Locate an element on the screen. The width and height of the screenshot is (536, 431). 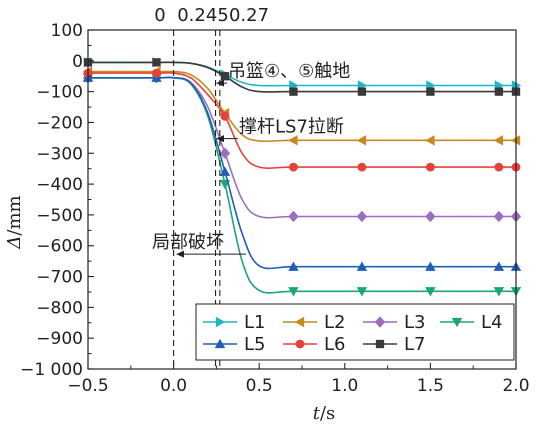
legend-box is located at coordinates (355, 332).